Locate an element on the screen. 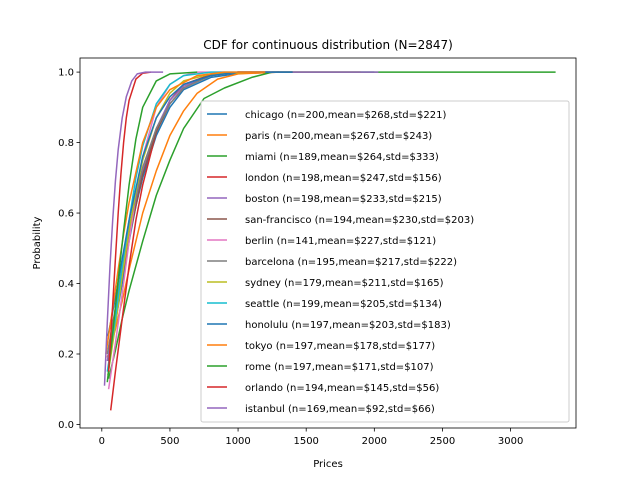 Image resolution: width=640 pixels, height=480 pixels. legend-entry-label: orlando (n=194,mean=$145,std=$56) is located at coordinates (342, 388).